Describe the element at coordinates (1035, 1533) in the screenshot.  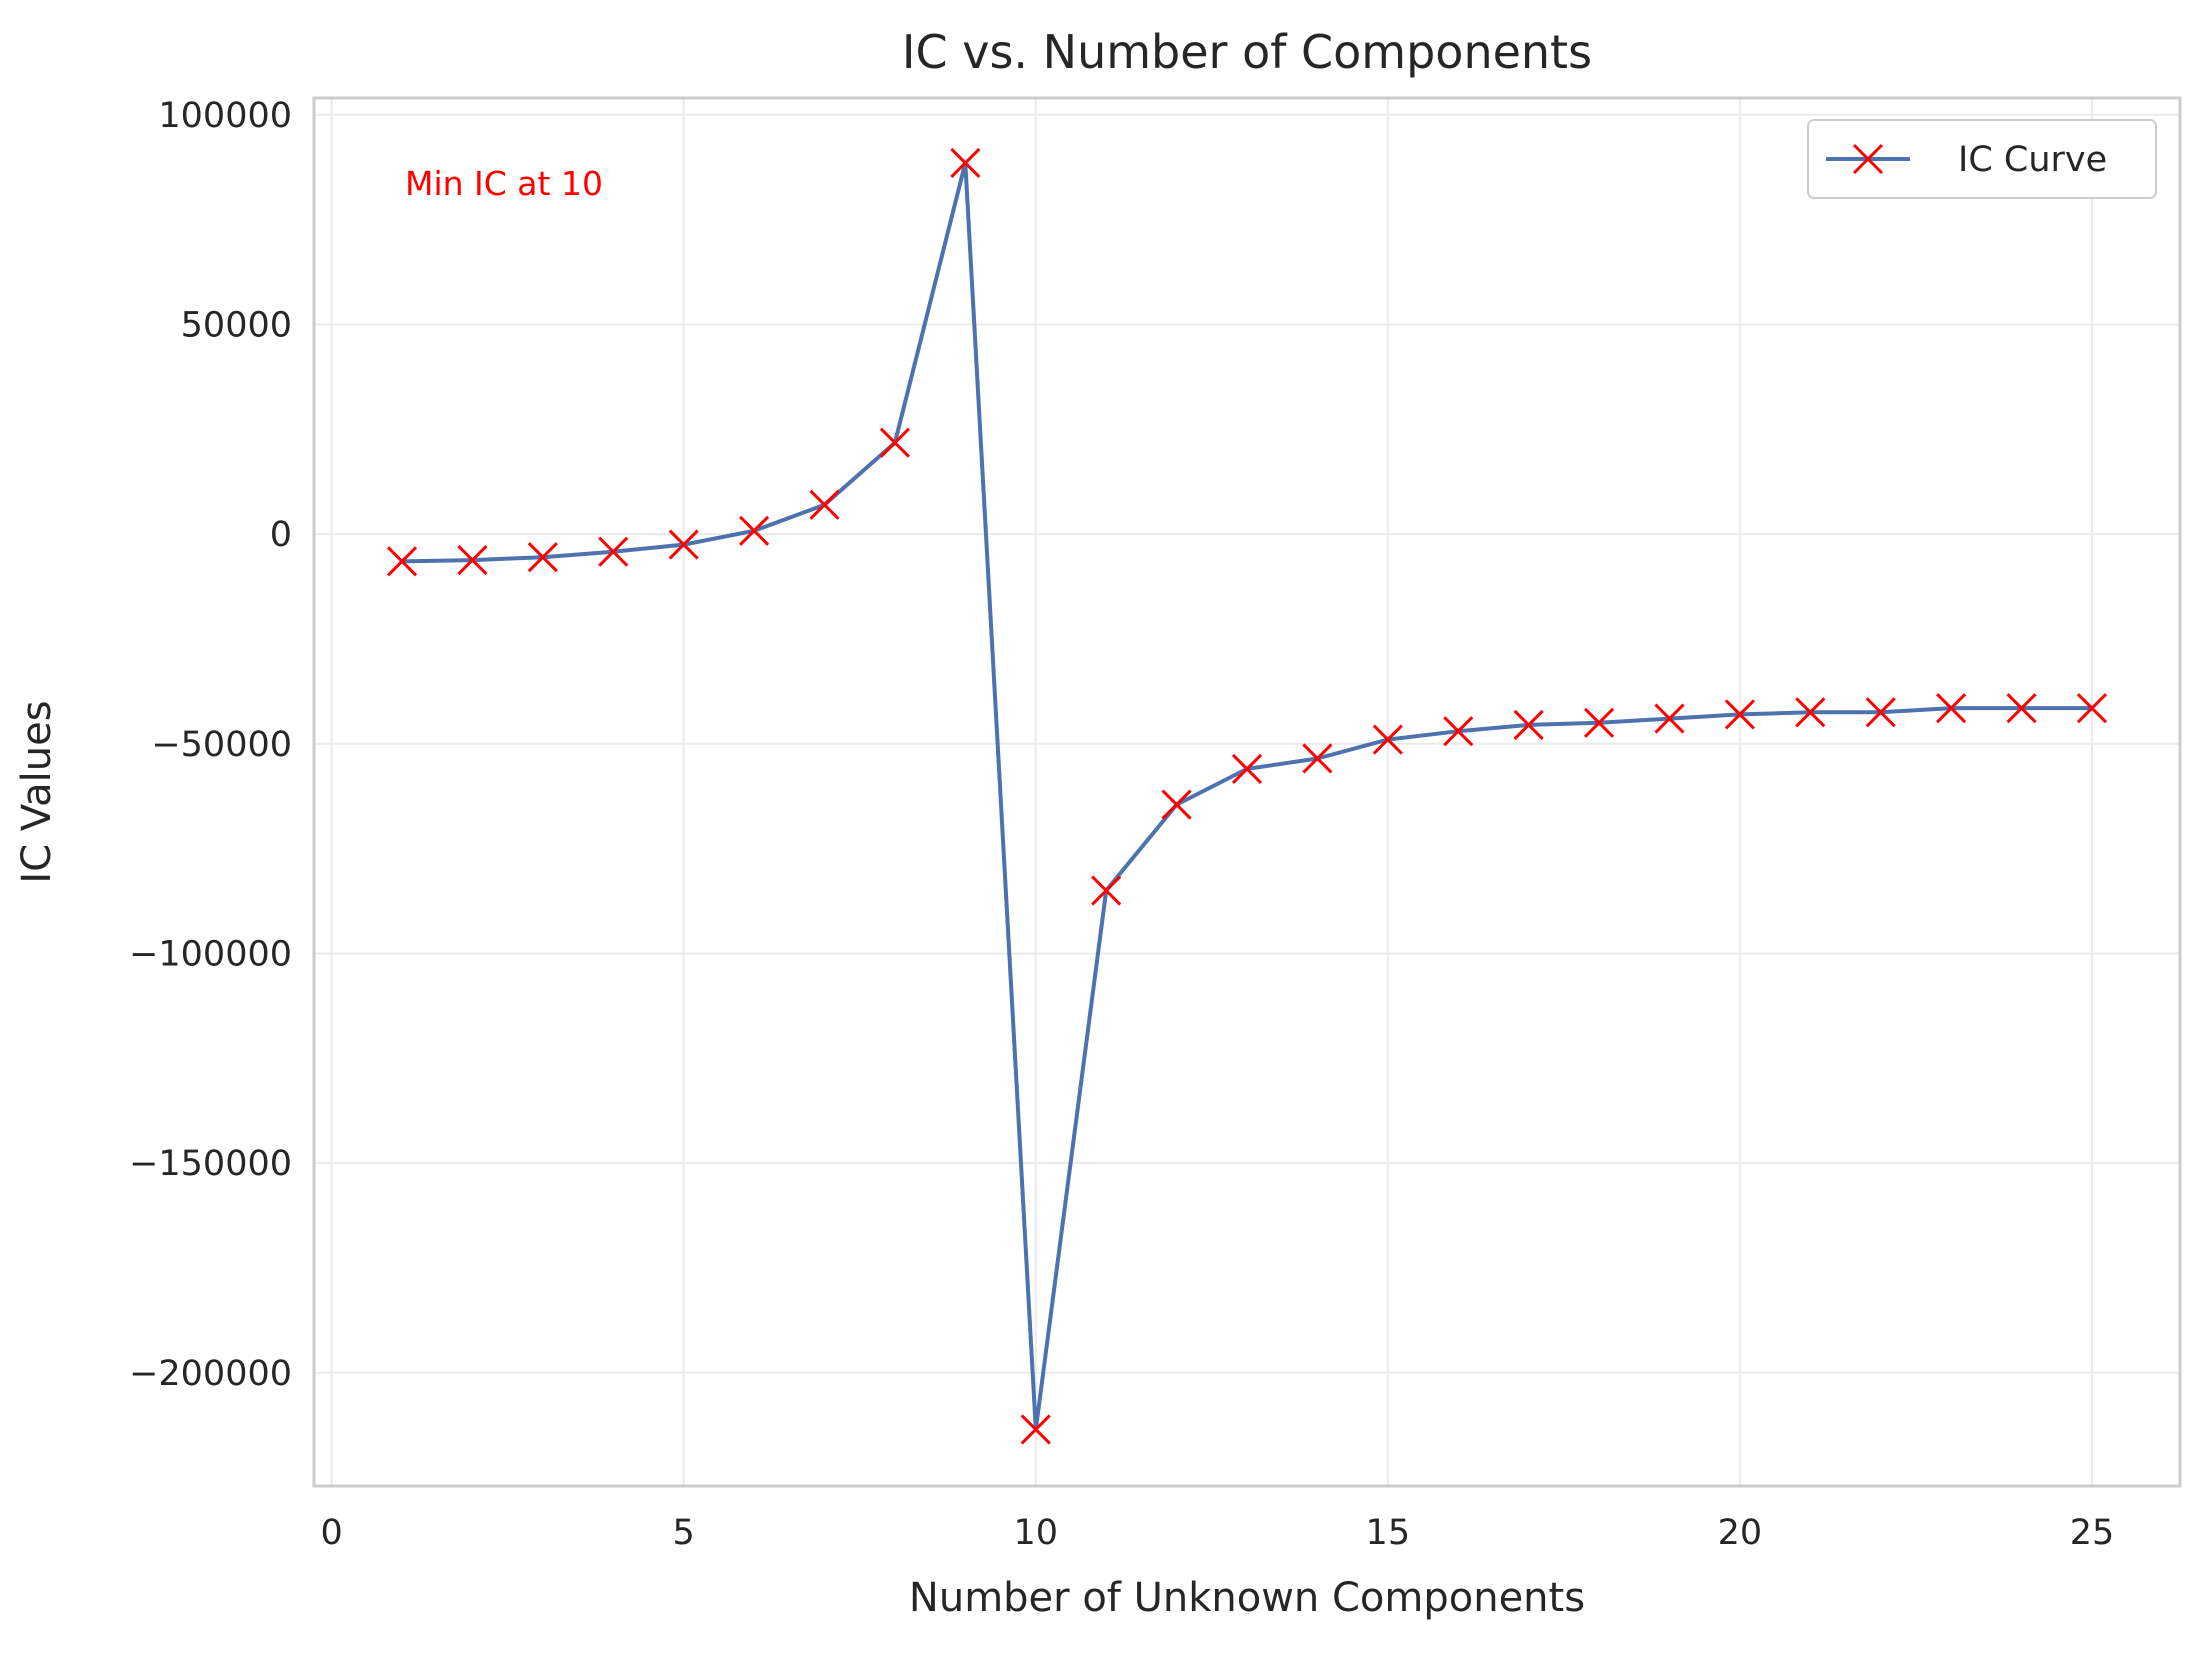
I see `x-tick-label: 10` at that location.